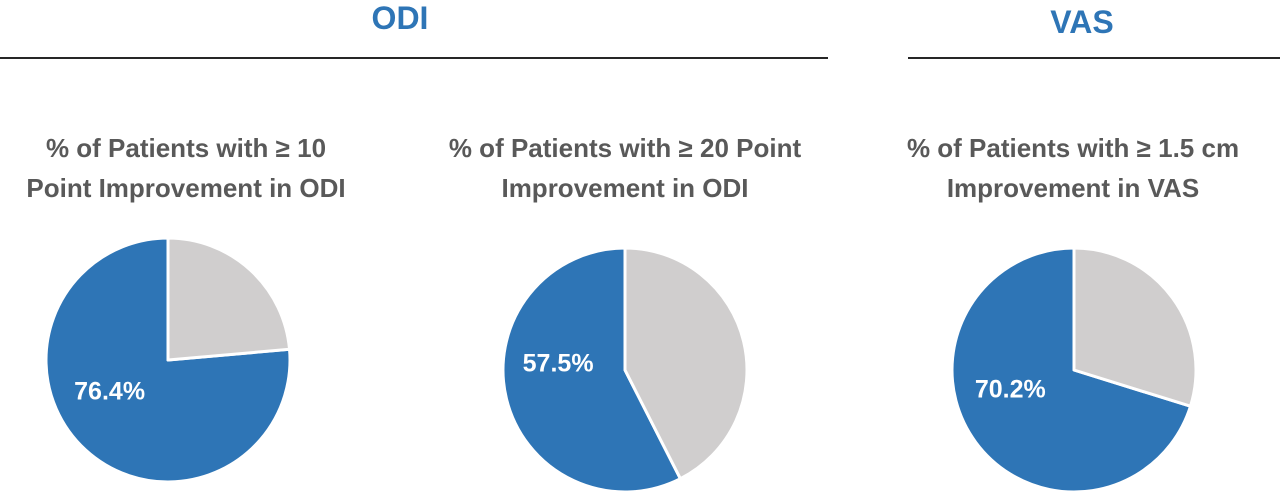 This screenshot has width=1280, height=496. What do you see at coordinates (1071, 370) in the screenshot?
I see `vas-improved-slice` at bounding box center [1071, 370].